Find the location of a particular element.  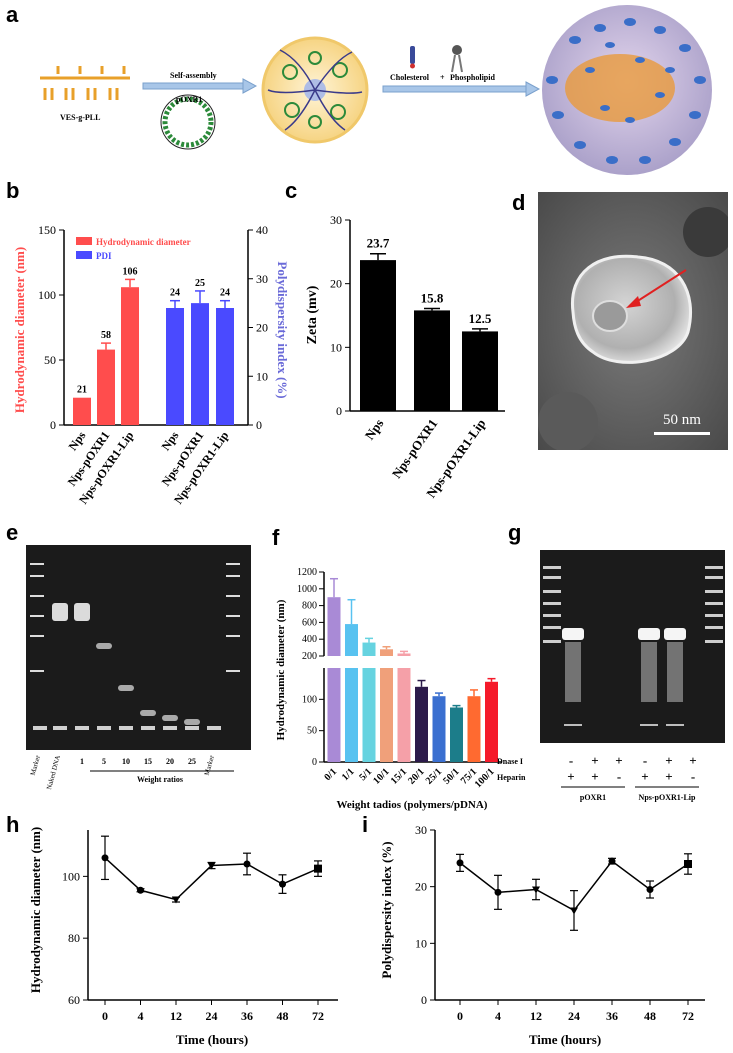

i-ytick-label: 10 is located at coordinates (421, 943).